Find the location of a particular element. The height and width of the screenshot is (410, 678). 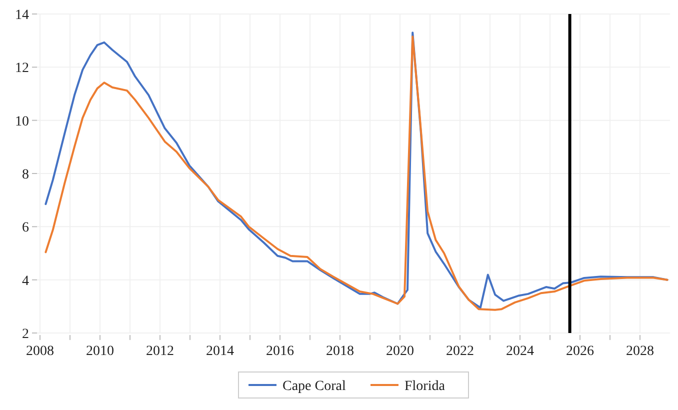

y-tick-label: 10 is located at coordinates (22, 122).